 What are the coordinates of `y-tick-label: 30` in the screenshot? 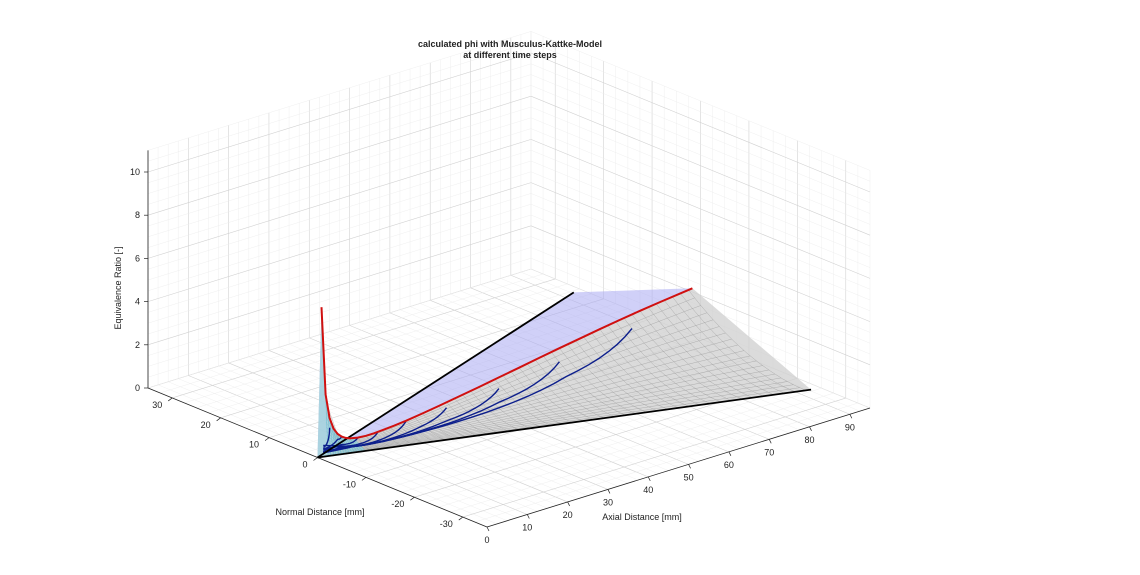 It's located at (157, 405).